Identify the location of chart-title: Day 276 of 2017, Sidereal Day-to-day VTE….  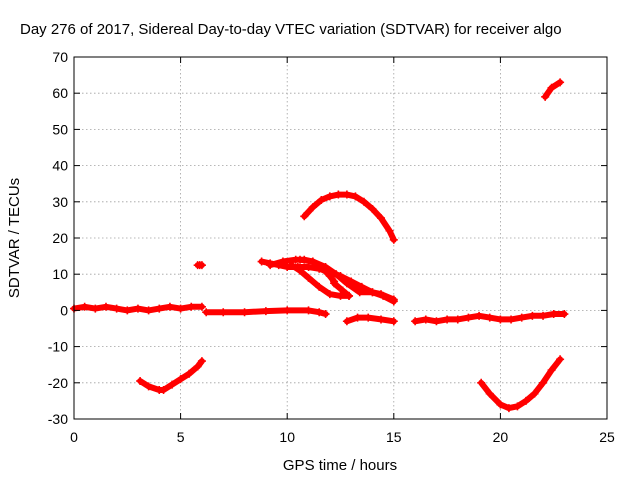
(291, 29).